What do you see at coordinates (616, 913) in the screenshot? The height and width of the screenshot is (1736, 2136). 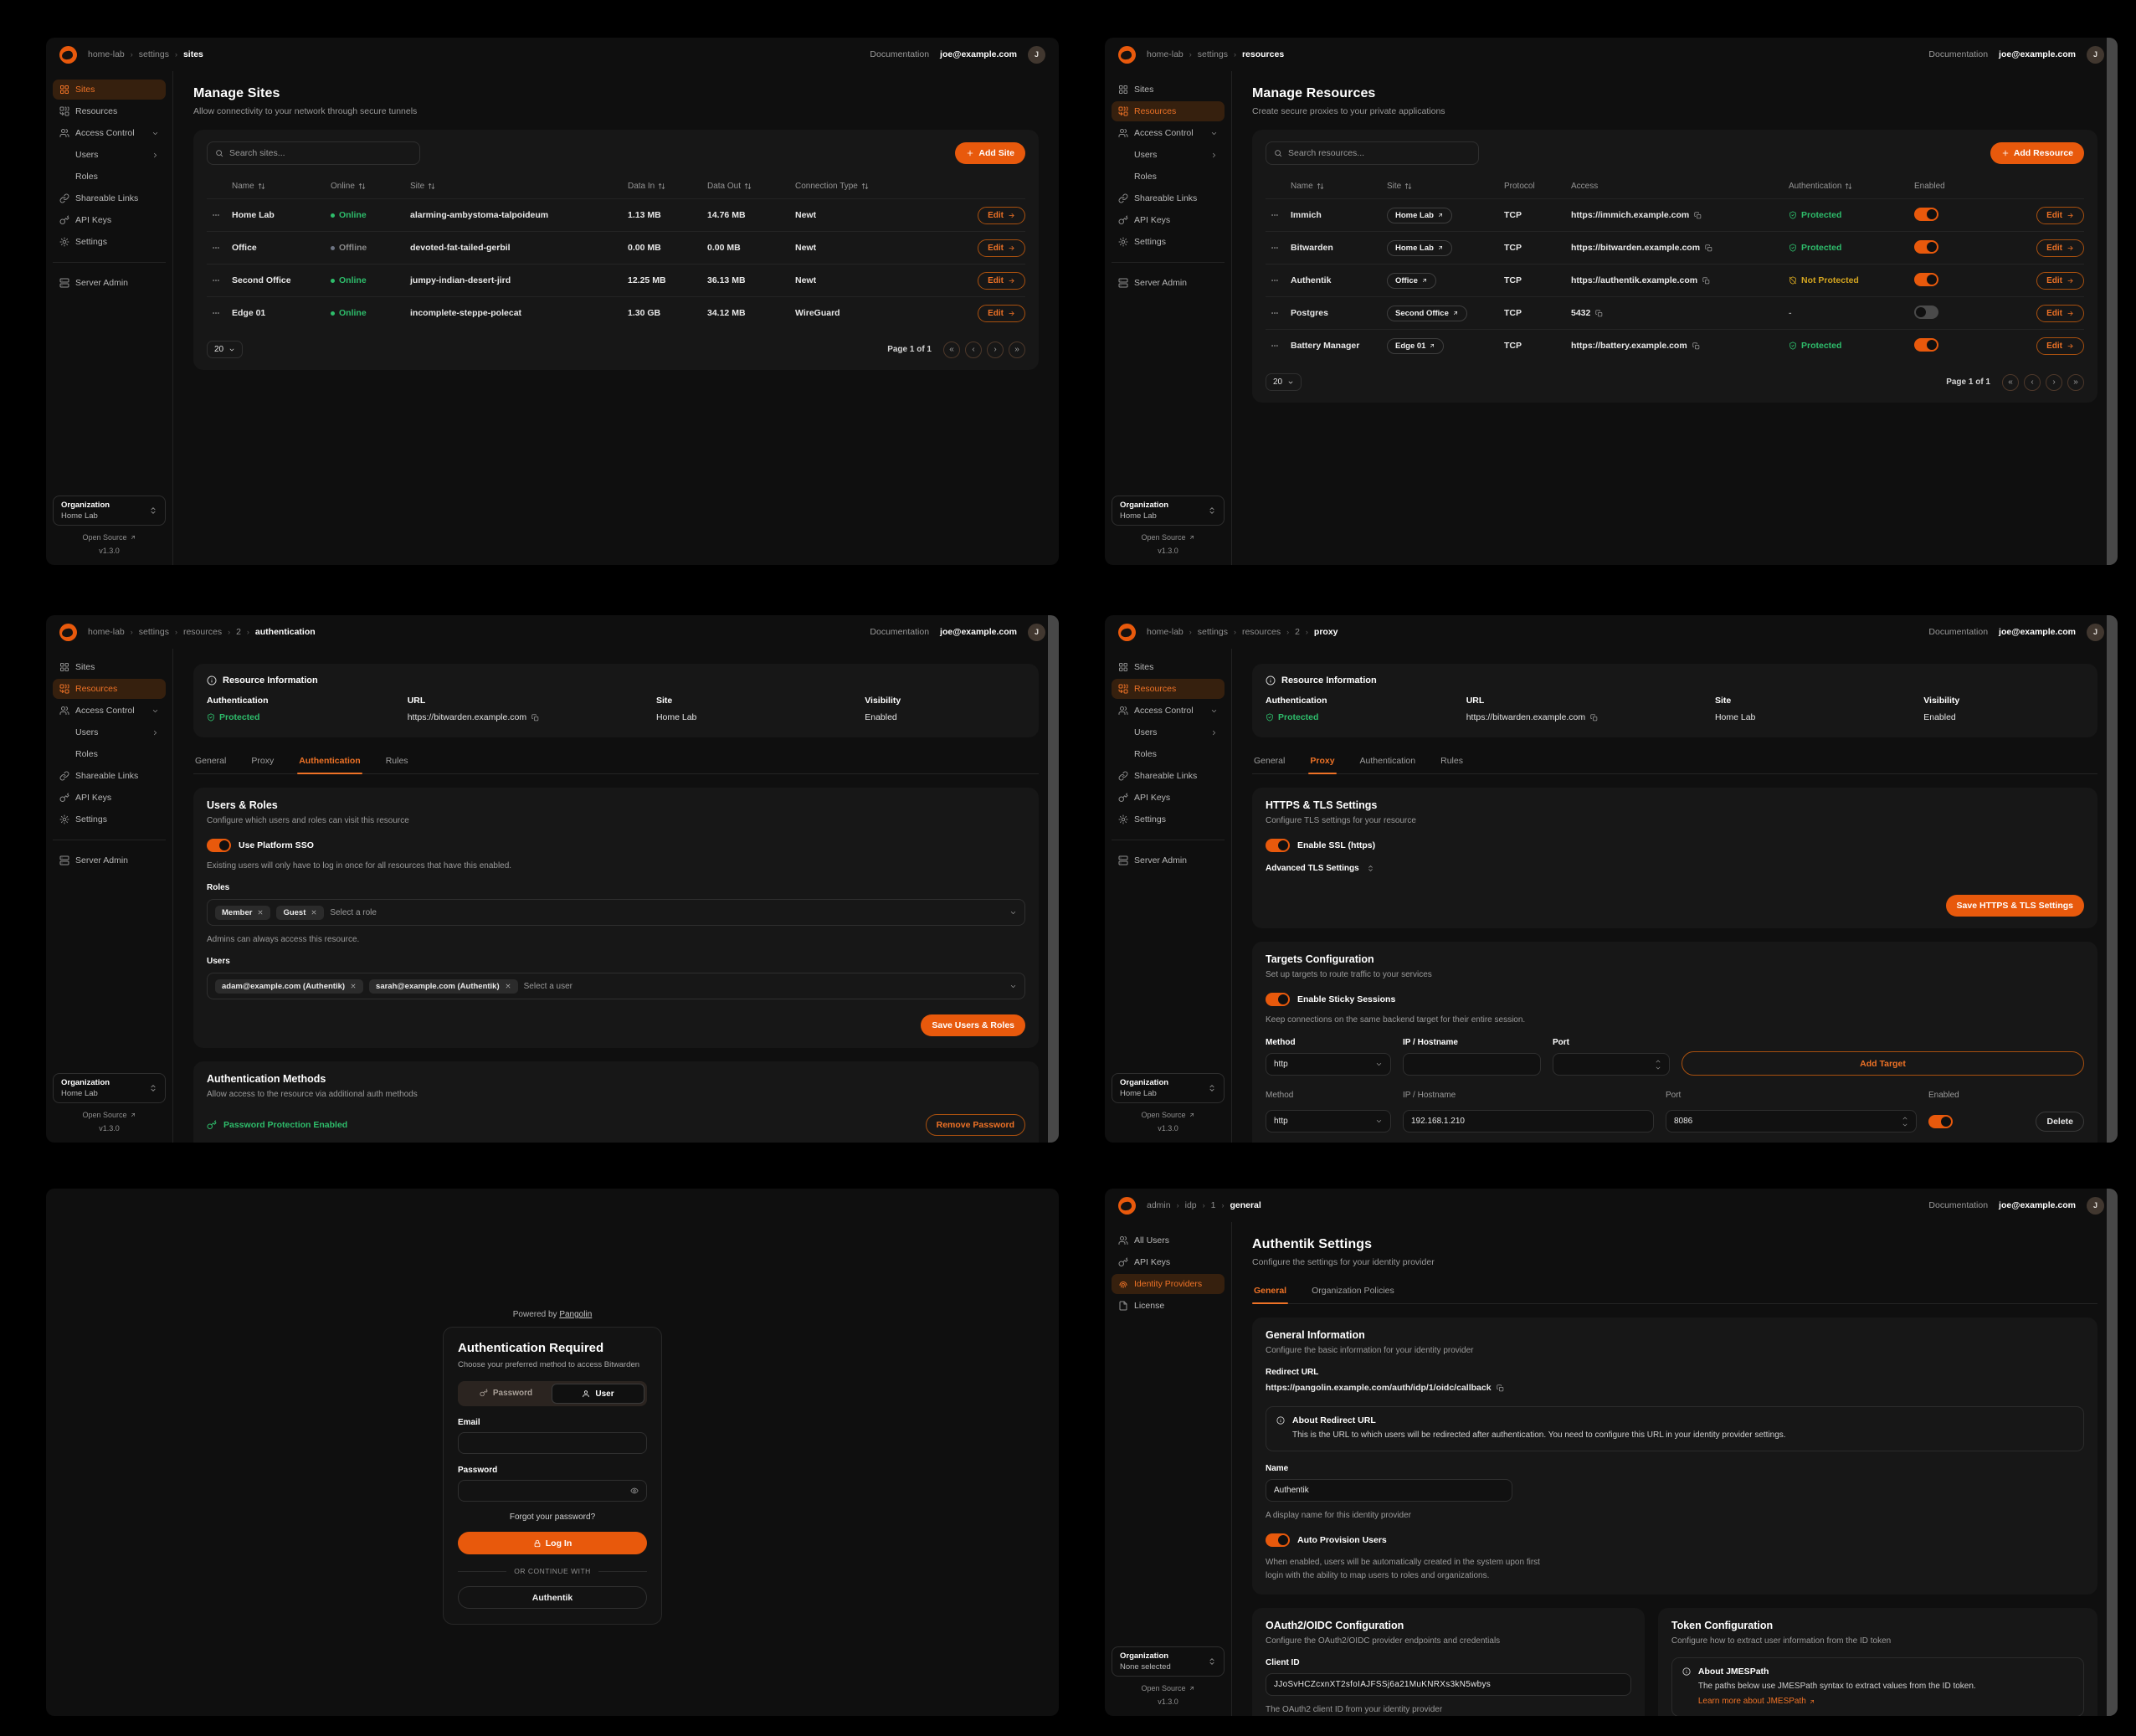 I see `roles-multiselect: Member Guest Select a role` at bounding box center [616, 913].